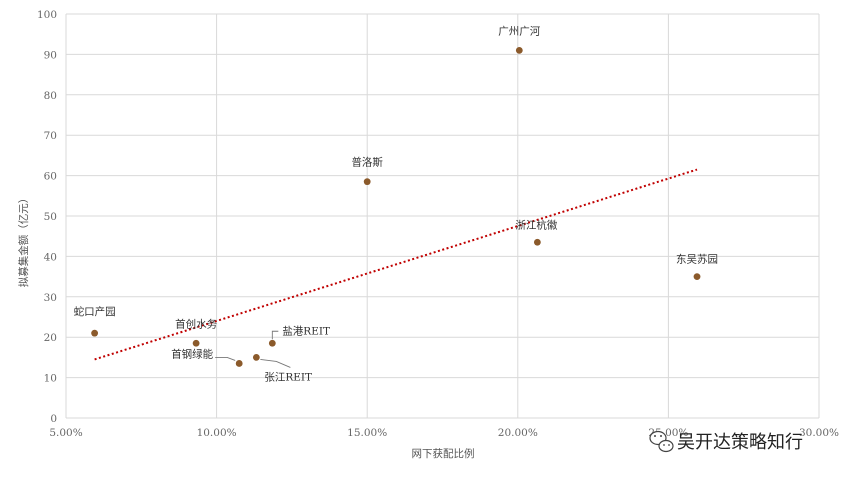  What do you see at coordinates (47, 15) in the screenshot?
I see `y-tick-label: 100` at bounding box center [47, 15].